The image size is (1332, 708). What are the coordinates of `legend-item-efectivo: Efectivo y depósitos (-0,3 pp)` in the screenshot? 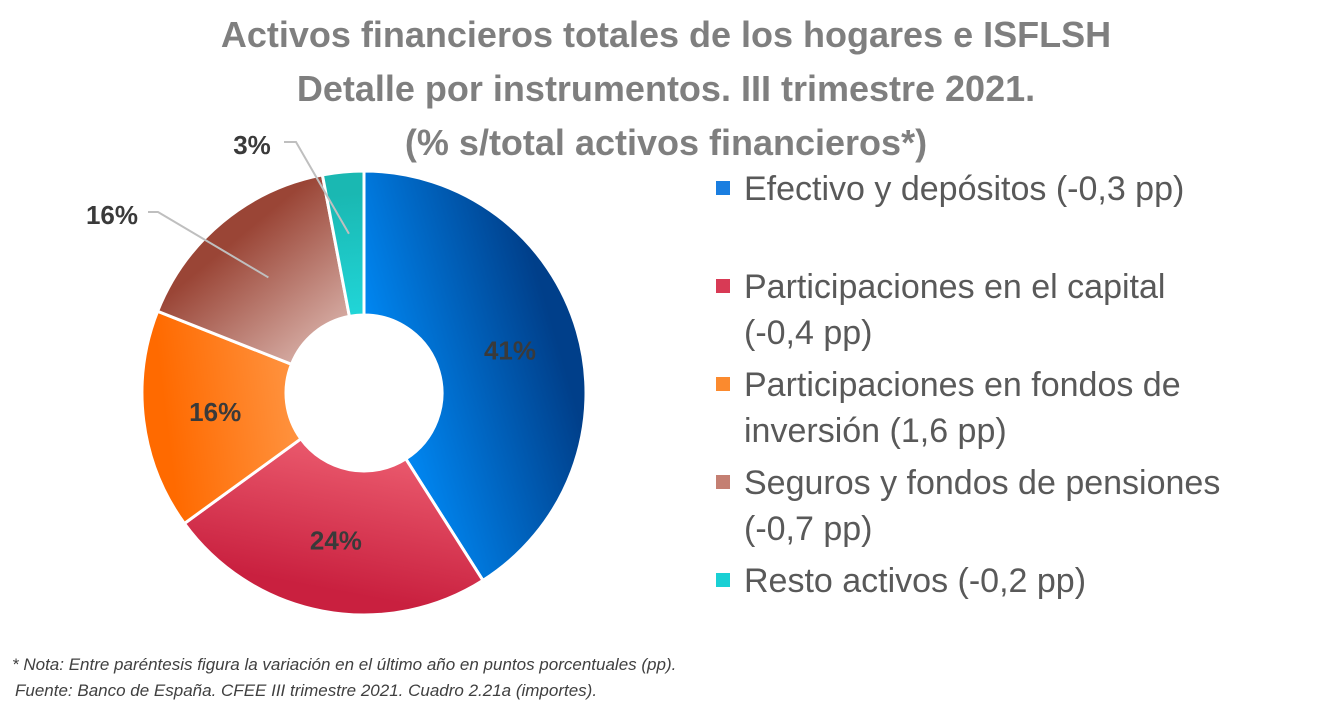 It's located at (1016, 189).